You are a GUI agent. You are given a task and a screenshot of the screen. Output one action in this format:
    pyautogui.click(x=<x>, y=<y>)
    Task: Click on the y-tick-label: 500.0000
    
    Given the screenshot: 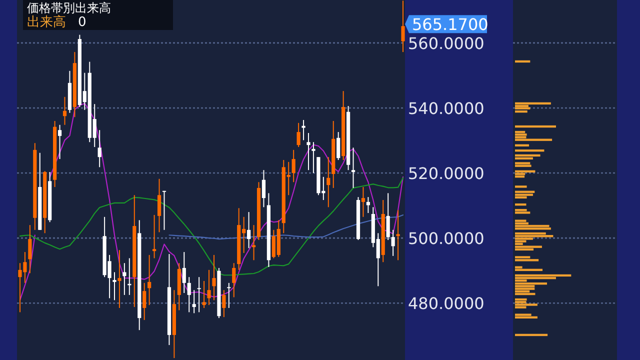 What is the action you would take?
    pyautogui.click(x=446, y=238)
    